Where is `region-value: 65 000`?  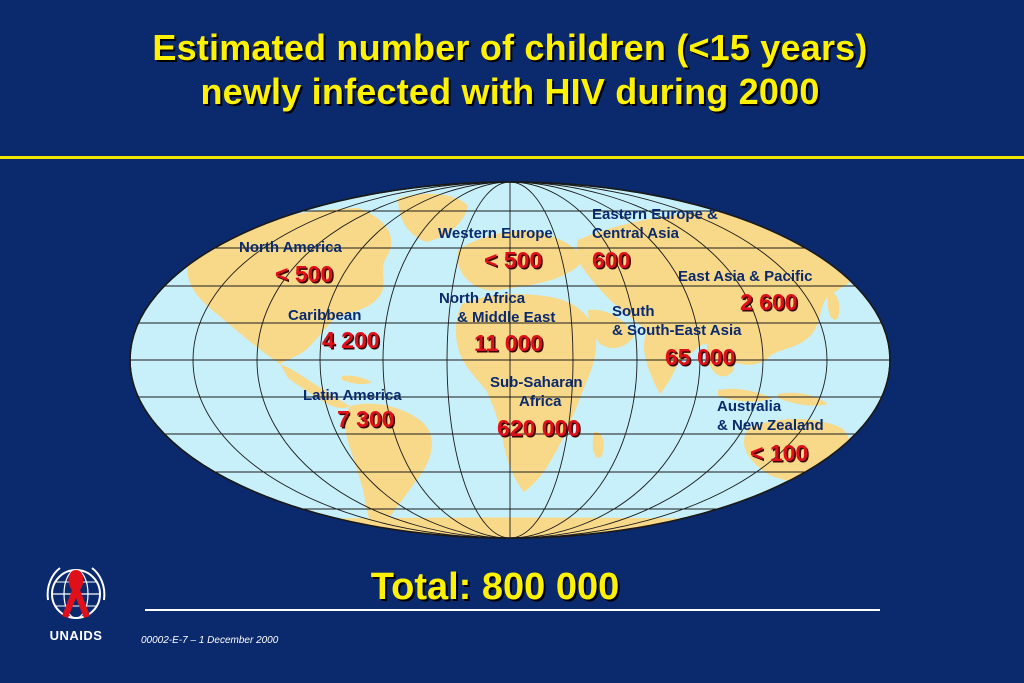 region-value: 65 000 is located at coordinates (700, 357).